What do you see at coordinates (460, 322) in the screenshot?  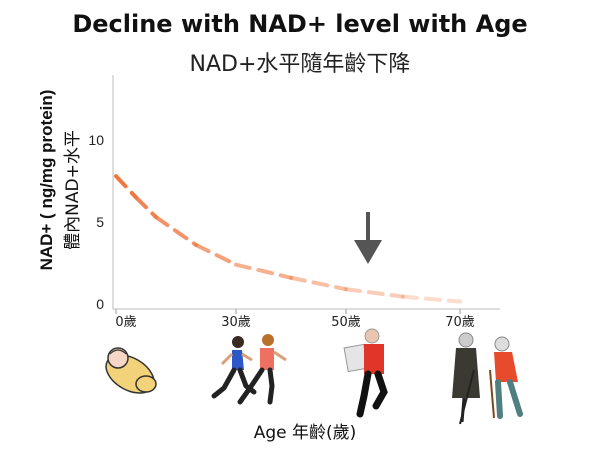 I see `x-tick-label: 70歲` at bounding box center [460, 322].